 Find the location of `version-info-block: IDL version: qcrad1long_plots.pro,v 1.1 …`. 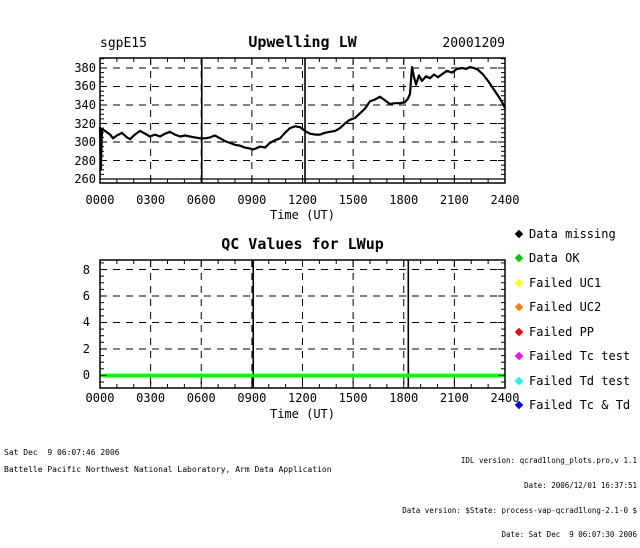

version-info-block: IDL version: qcrad1long_plots.pro,v 1.1 … is located at coordinates (519, 494).